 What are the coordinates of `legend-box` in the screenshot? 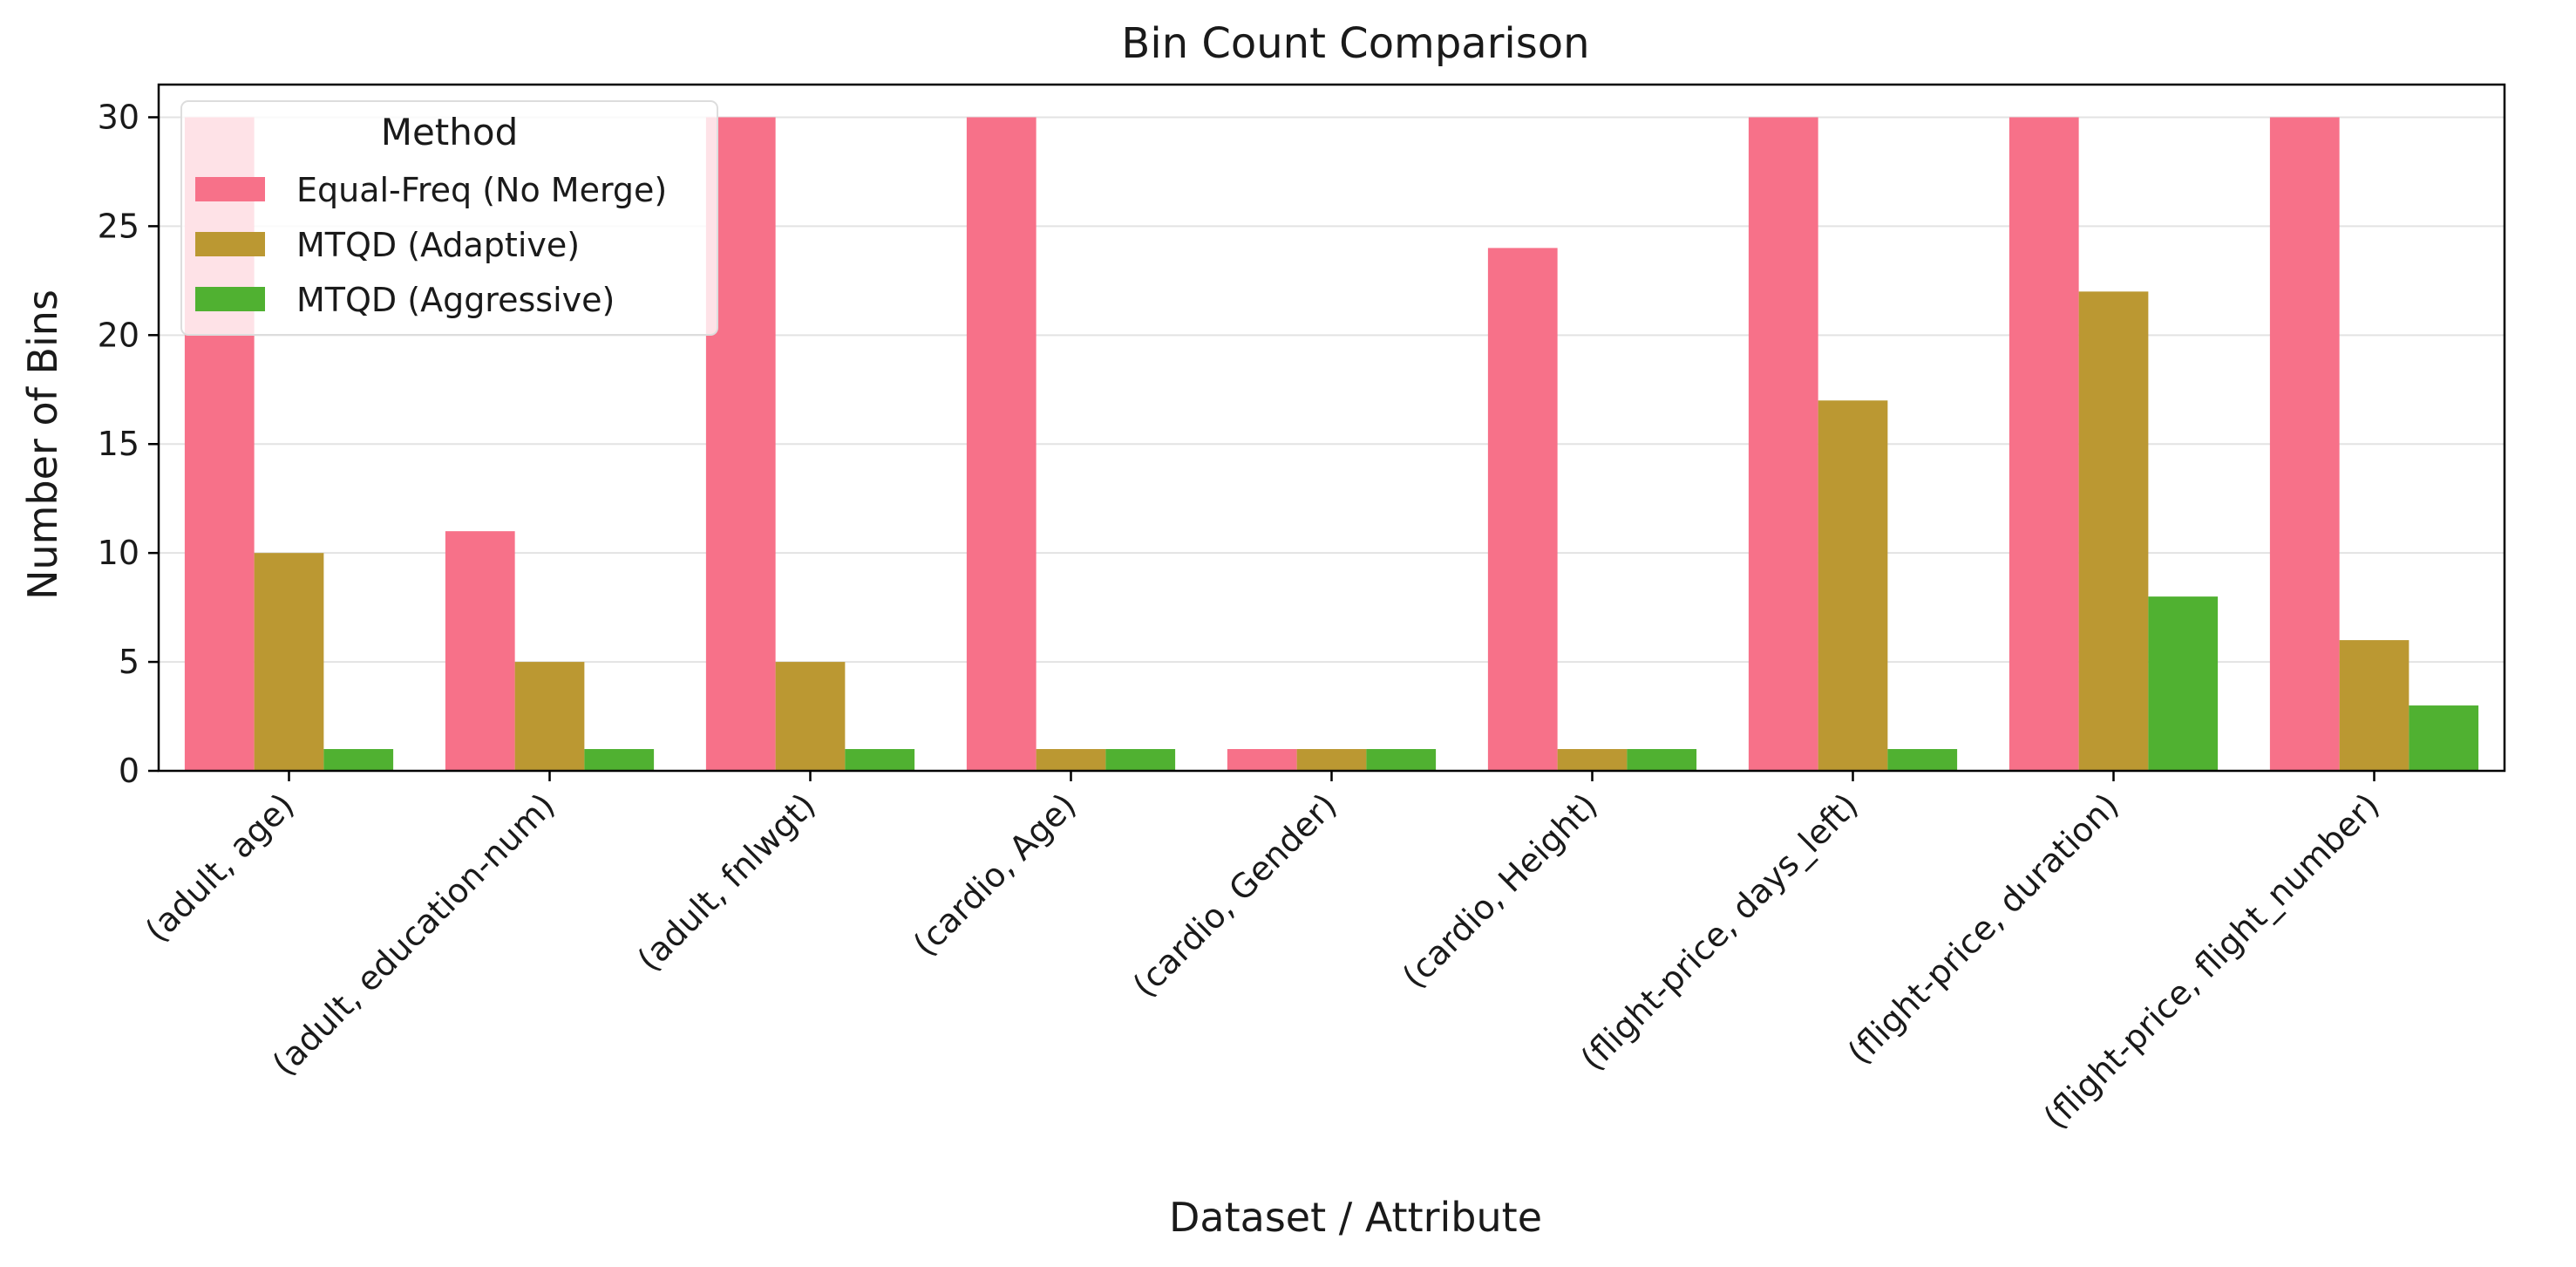 It's located at (449, 218).